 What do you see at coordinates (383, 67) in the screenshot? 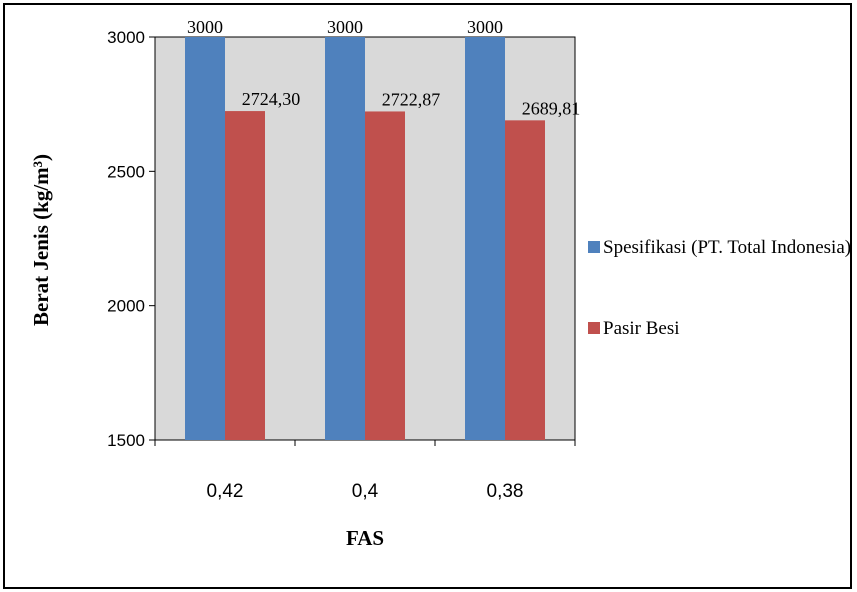
I see `data-labels: 3000 2724,30 3000 2722,87 3000 2689,81` at bounding box center [383, 67].